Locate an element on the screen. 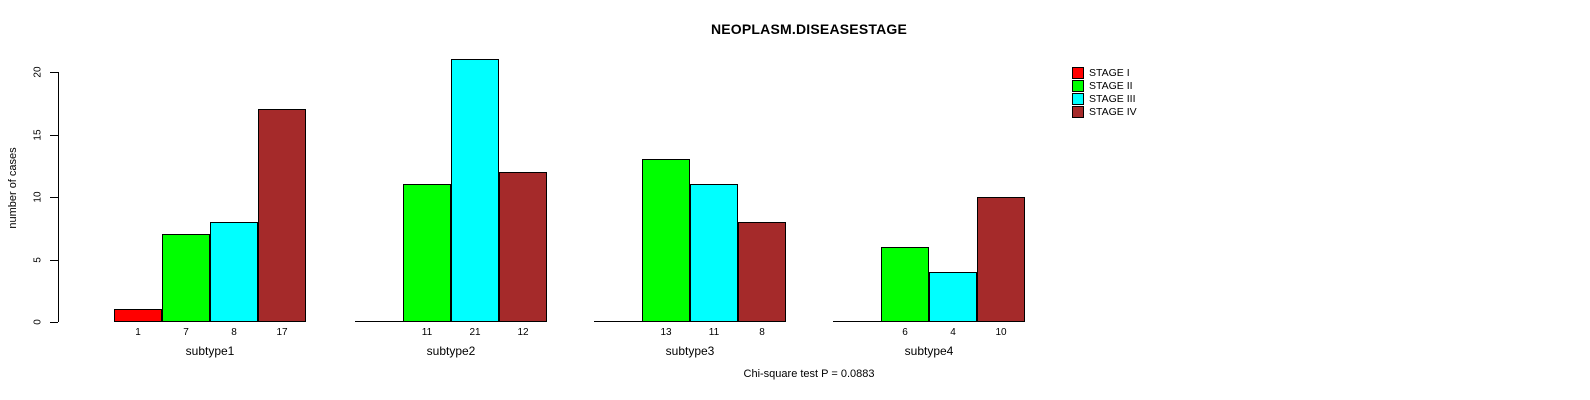 This screenshot has width=1590, height=400. legend-label: STAGE IV is located at coordinates (1113, 111).